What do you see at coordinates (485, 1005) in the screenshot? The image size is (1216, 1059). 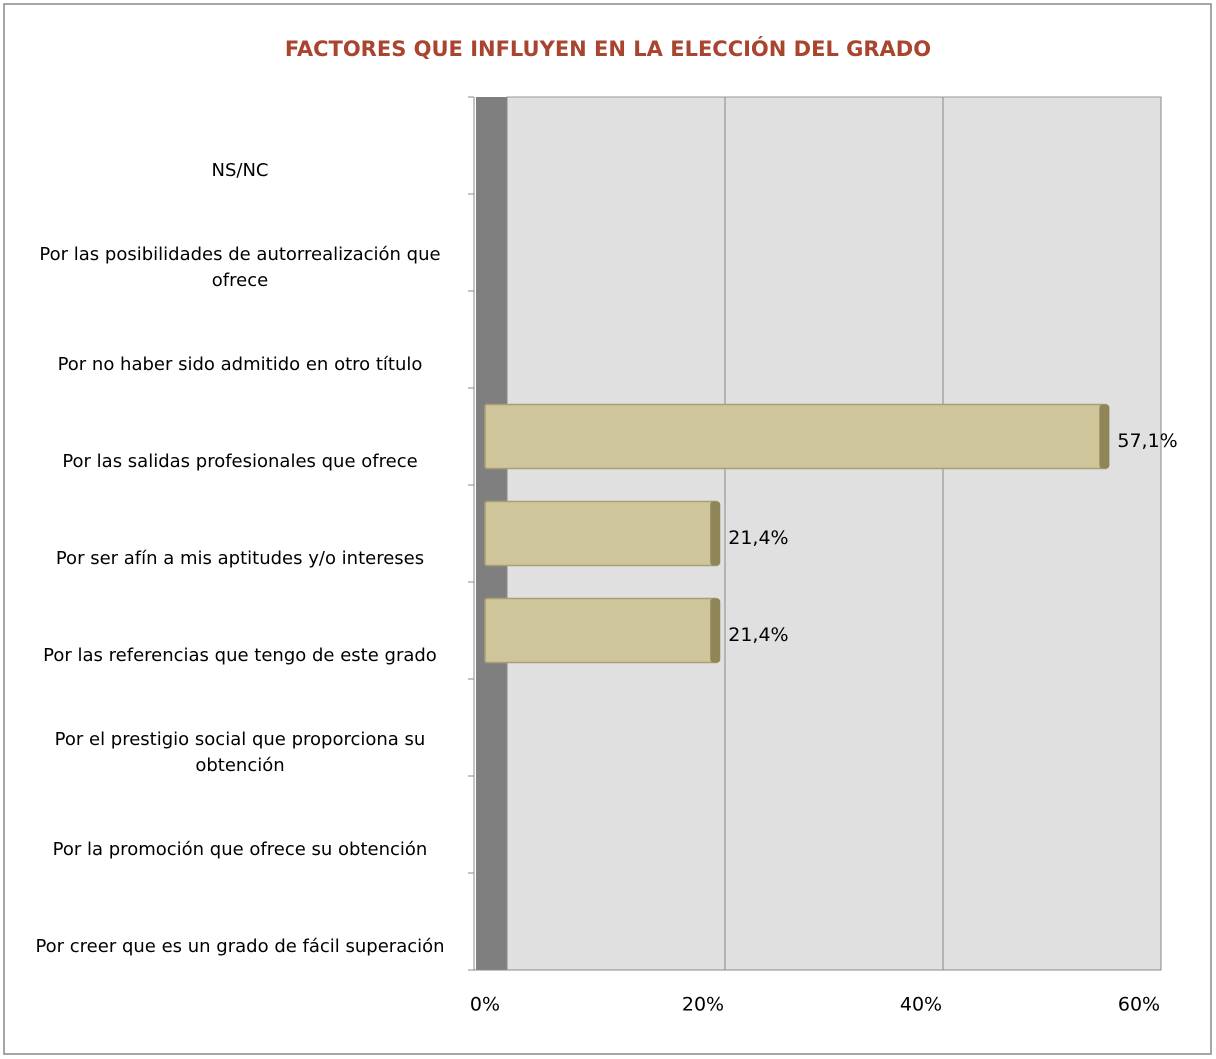 I see `x-tick-label: 0%` at bounding box center [485, 1005].